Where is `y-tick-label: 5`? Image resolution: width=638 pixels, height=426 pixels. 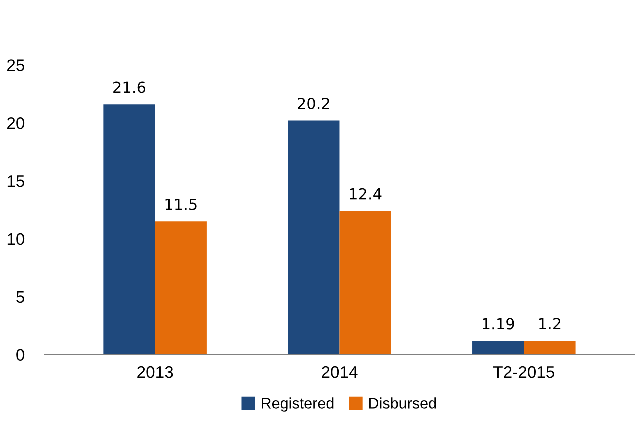 y-tick-label: 5 is located at coordinates (20, 297).